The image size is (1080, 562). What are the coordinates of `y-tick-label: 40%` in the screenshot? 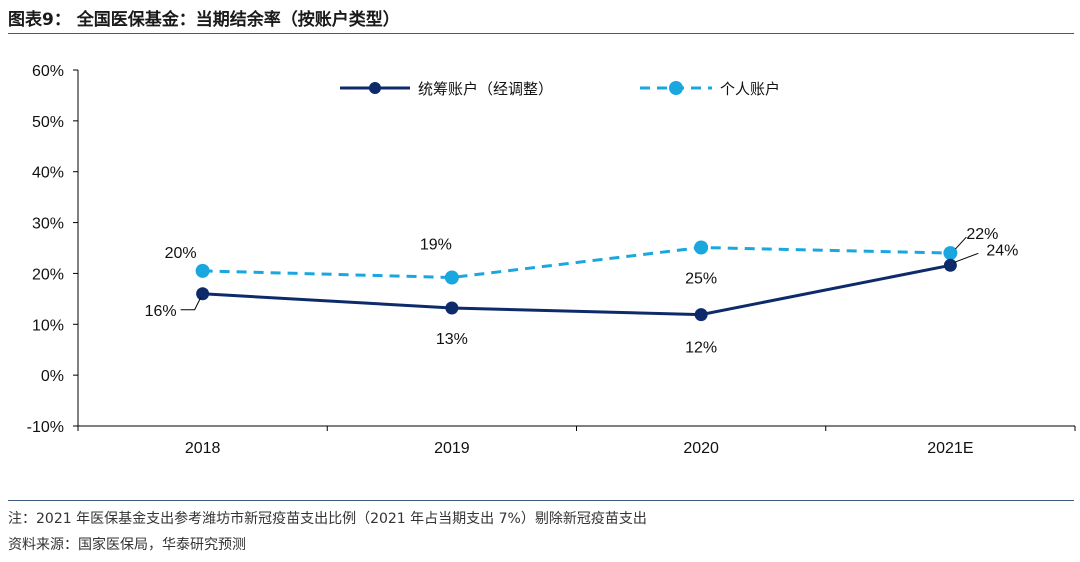 It's located at (48, 173).